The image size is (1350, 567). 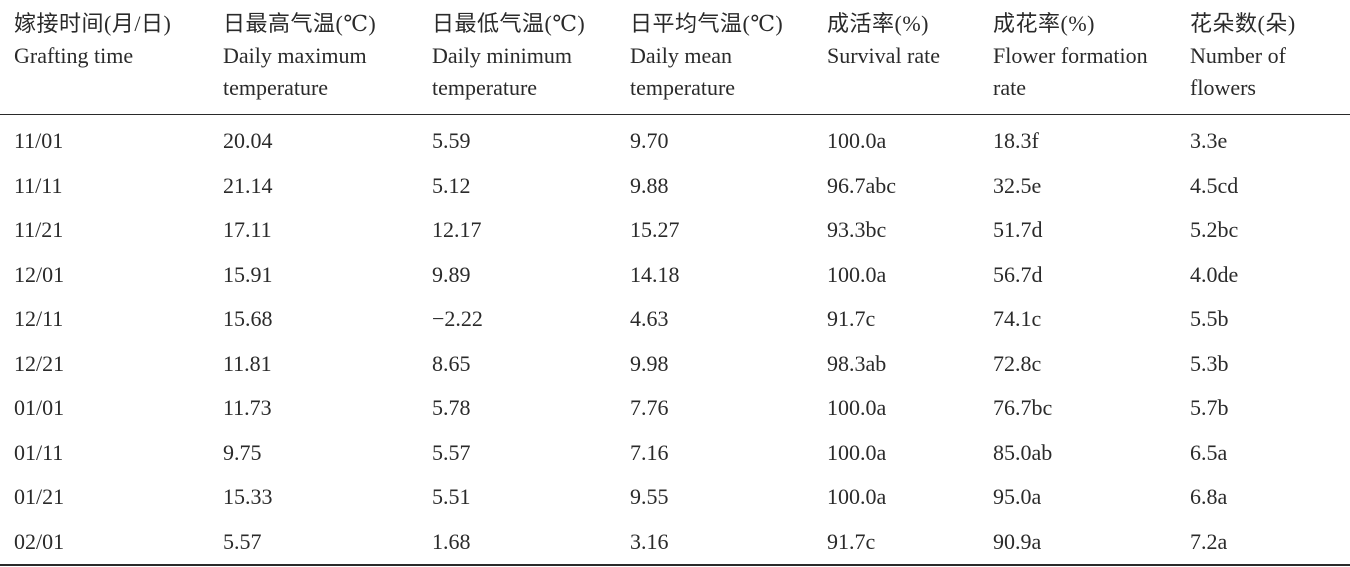 I want to click on table-cell: 7.2a, so click(x=1209, y=541).